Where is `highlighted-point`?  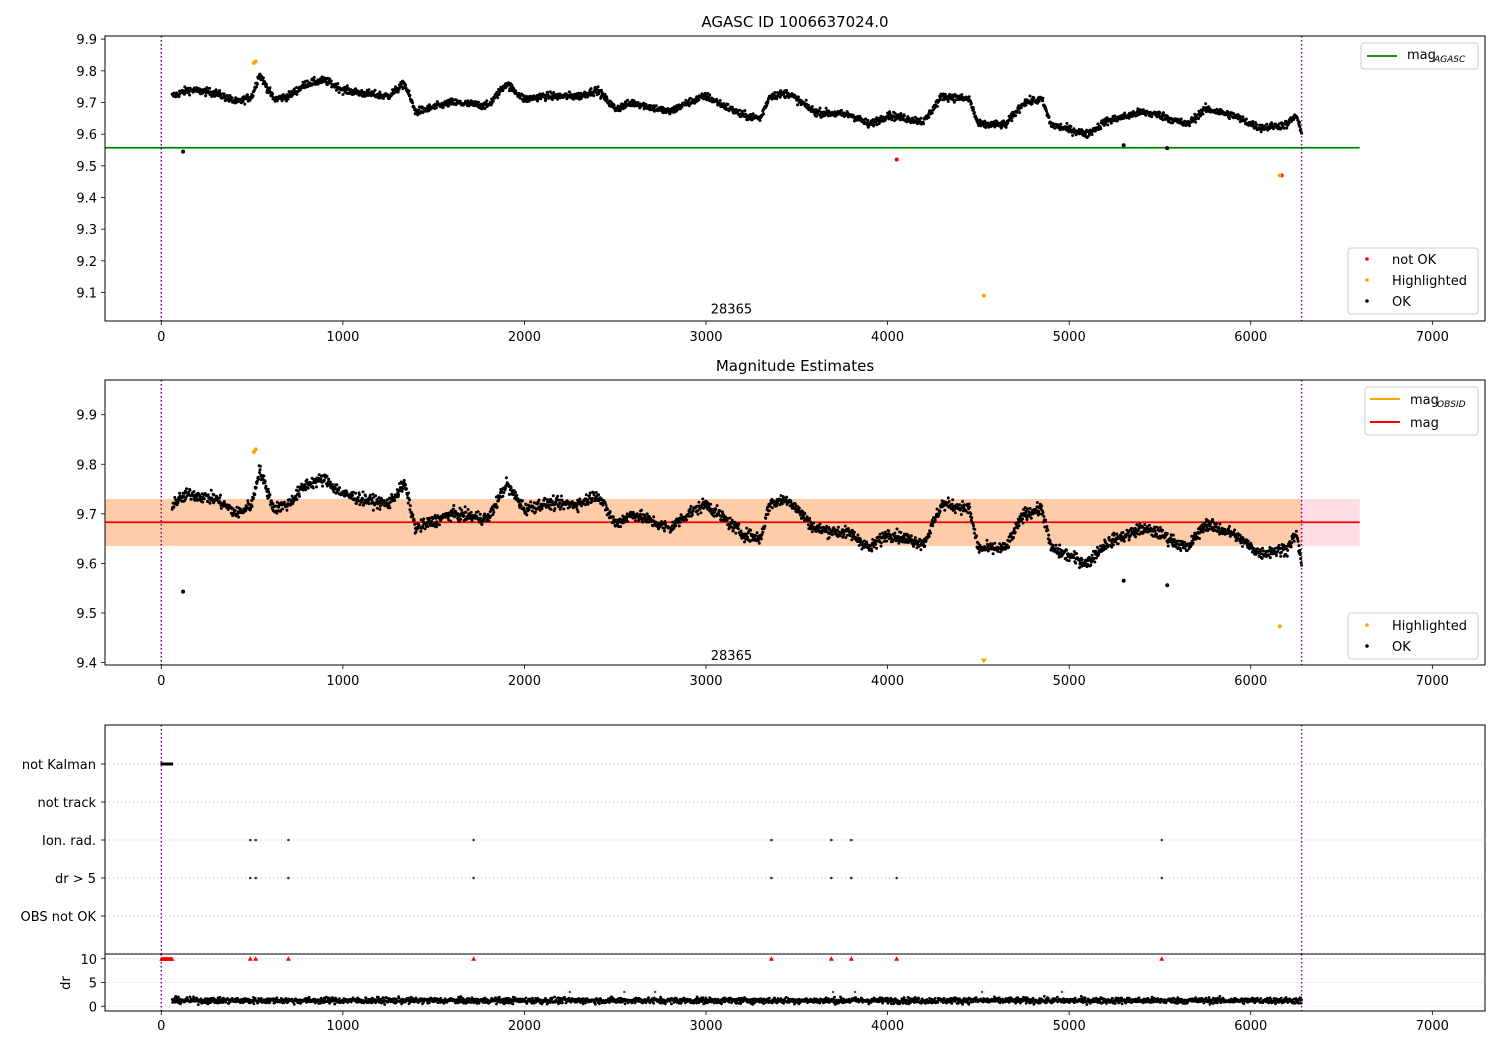
highlighted-point is located at coordinates (255, 61).